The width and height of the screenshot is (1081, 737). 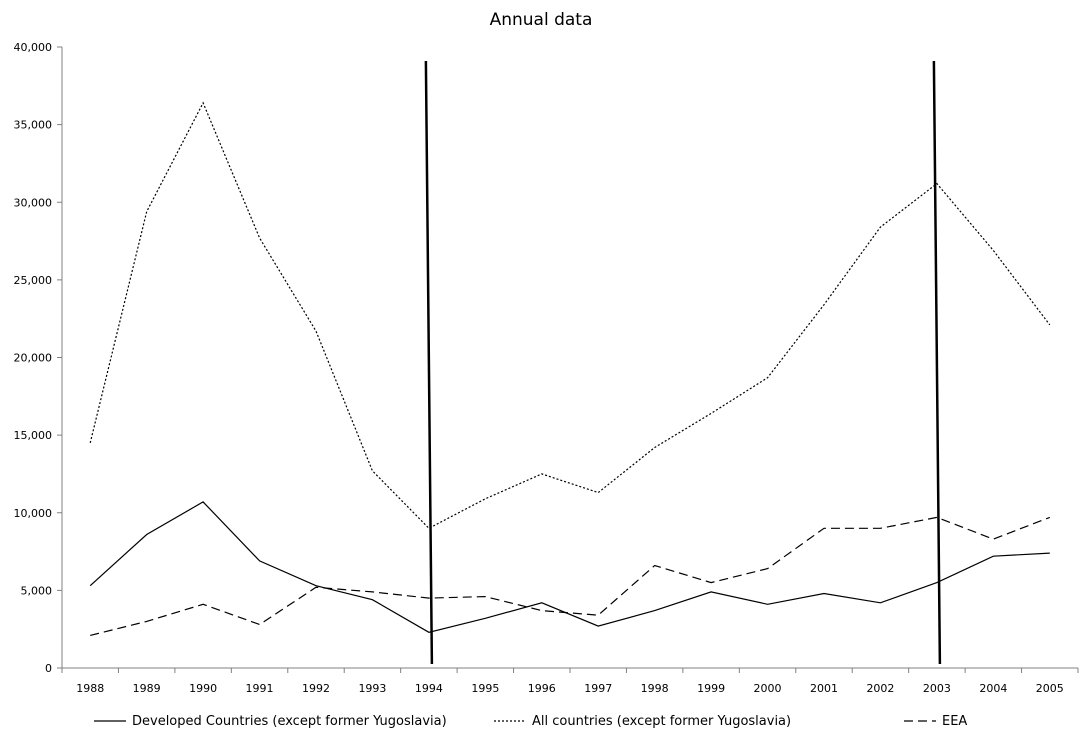 I want to click on x-tick-label: 1995, so click(x=485, y=688).